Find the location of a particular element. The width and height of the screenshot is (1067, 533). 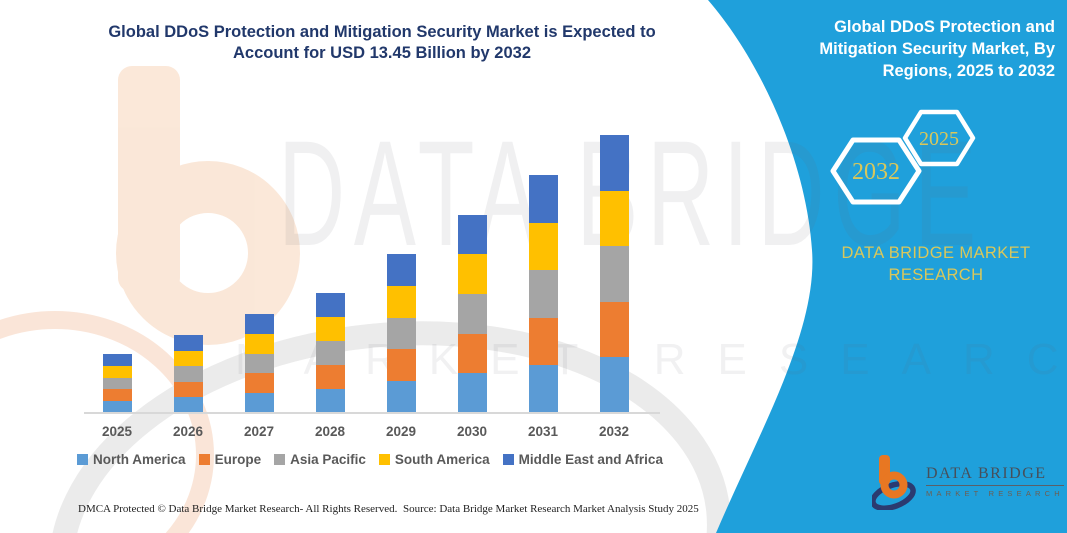

legend-item-middle-east-and-africa: Middle East and Africa is located at coordinates (582, 459).